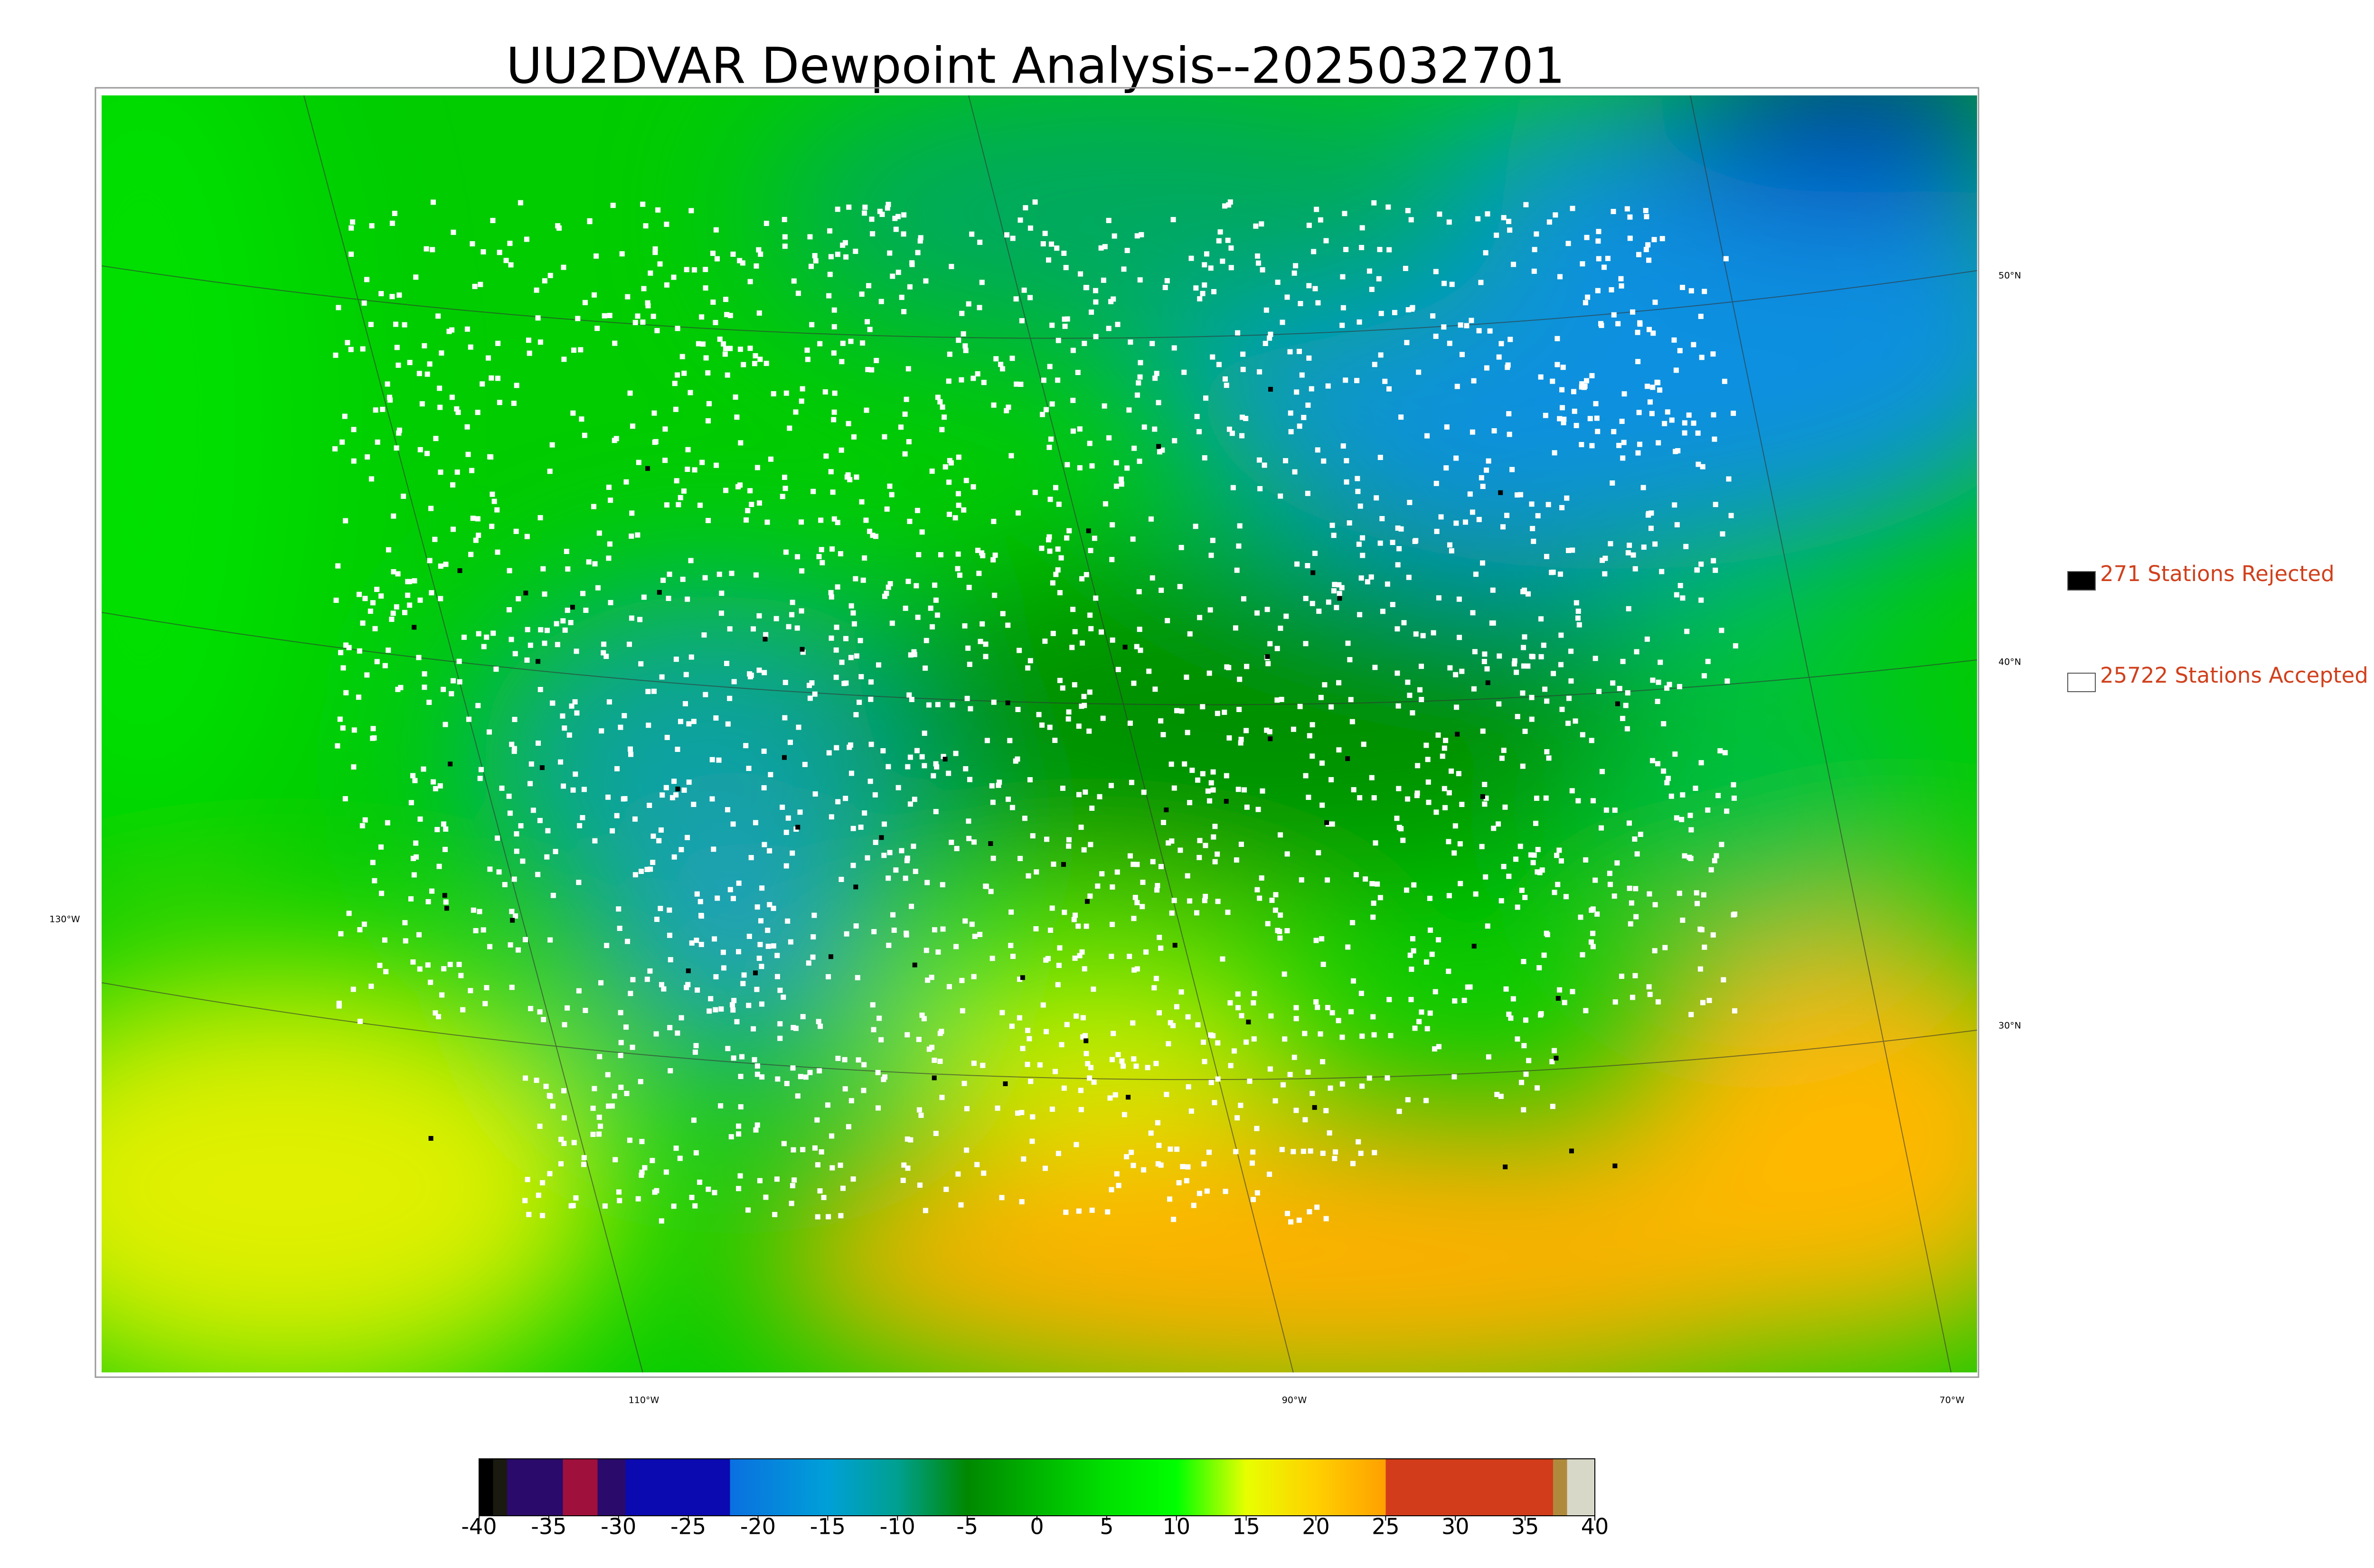 This screenshot has width=2374, height=1568. Describe the element at coordinates (644, 1400) in the screenshot. I see `lon-label: 110°W` at that location.